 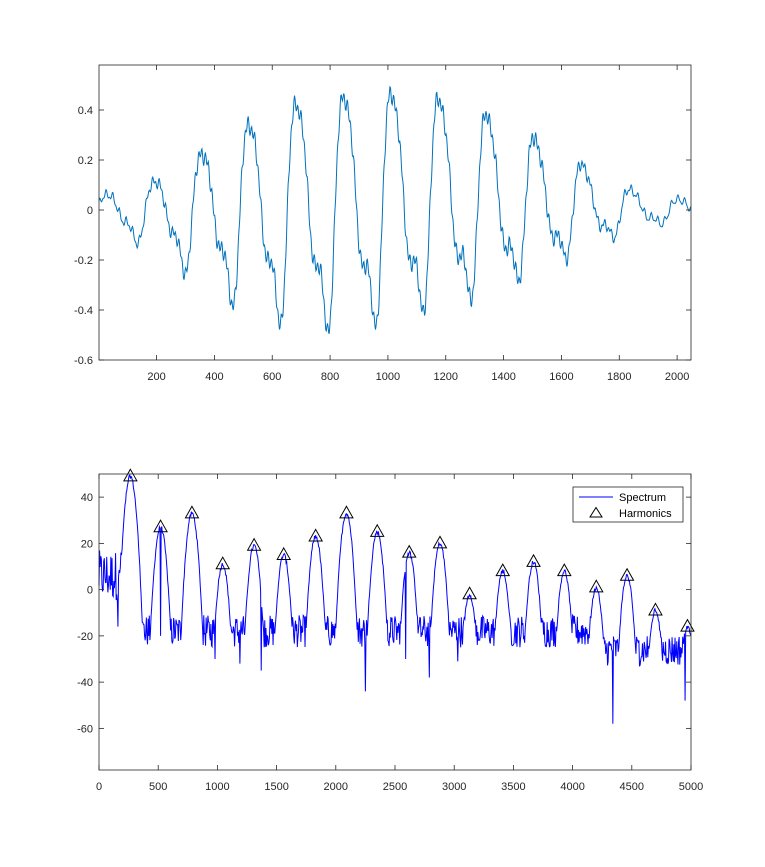 I want to click on legend-box, so click(x=628, y=504).